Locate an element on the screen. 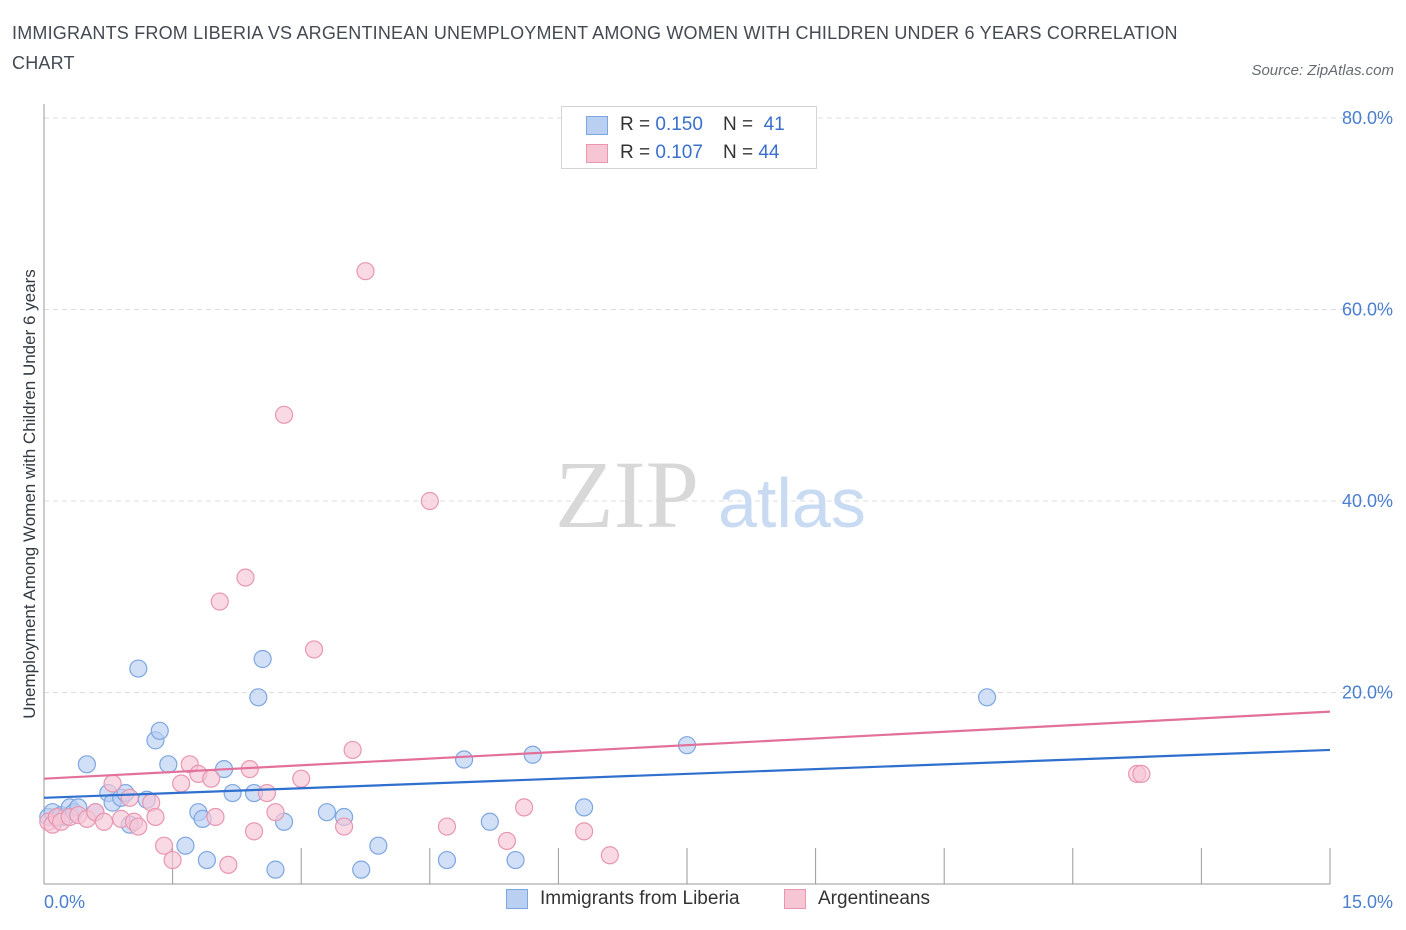 This screenshot has height=930, width=1406. y-tick-label: 20.0% is located at coordinates (1367, 693).